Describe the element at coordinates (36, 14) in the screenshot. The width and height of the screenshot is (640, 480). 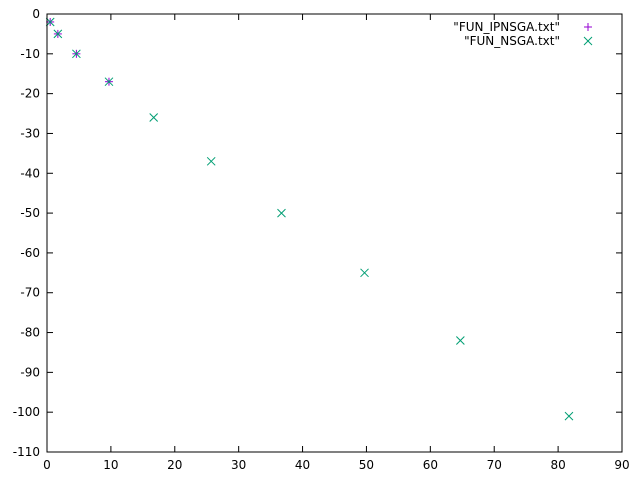
I see `y-tick-label: 0` at that location.